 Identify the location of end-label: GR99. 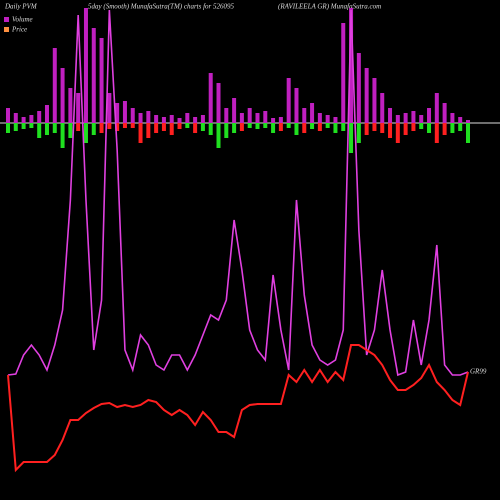
(478, 372).